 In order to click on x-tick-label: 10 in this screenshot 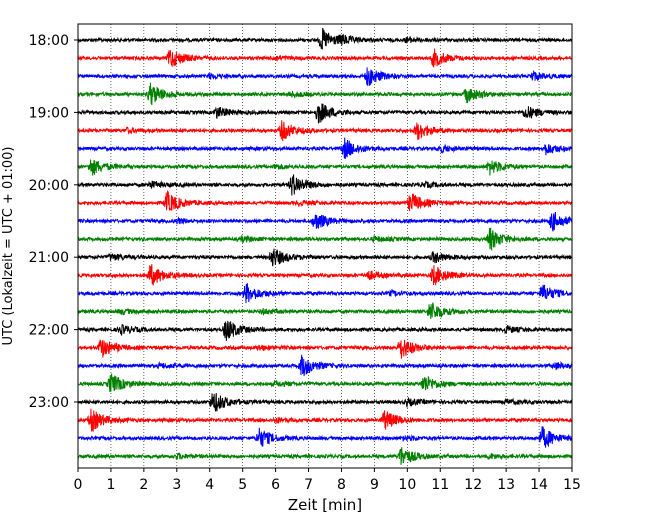, I will do `click(407, 485)`.